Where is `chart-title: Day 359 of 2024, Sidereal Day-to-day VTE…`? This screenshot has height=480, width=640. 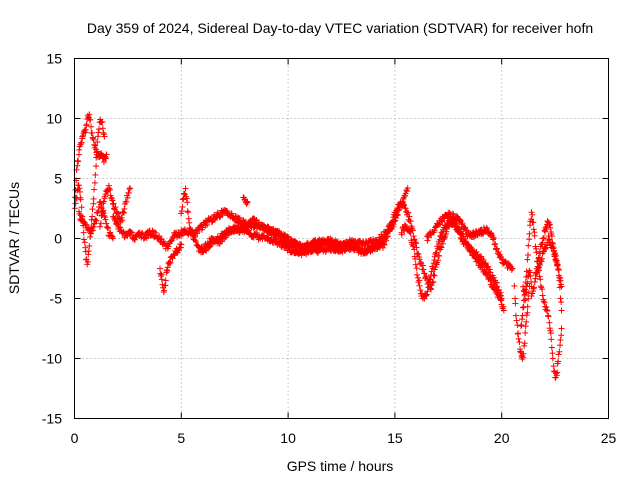
chart-title: Day 359 of 2024, Sidereal Day-to-day VTE… is located at coordinates (340, 28).